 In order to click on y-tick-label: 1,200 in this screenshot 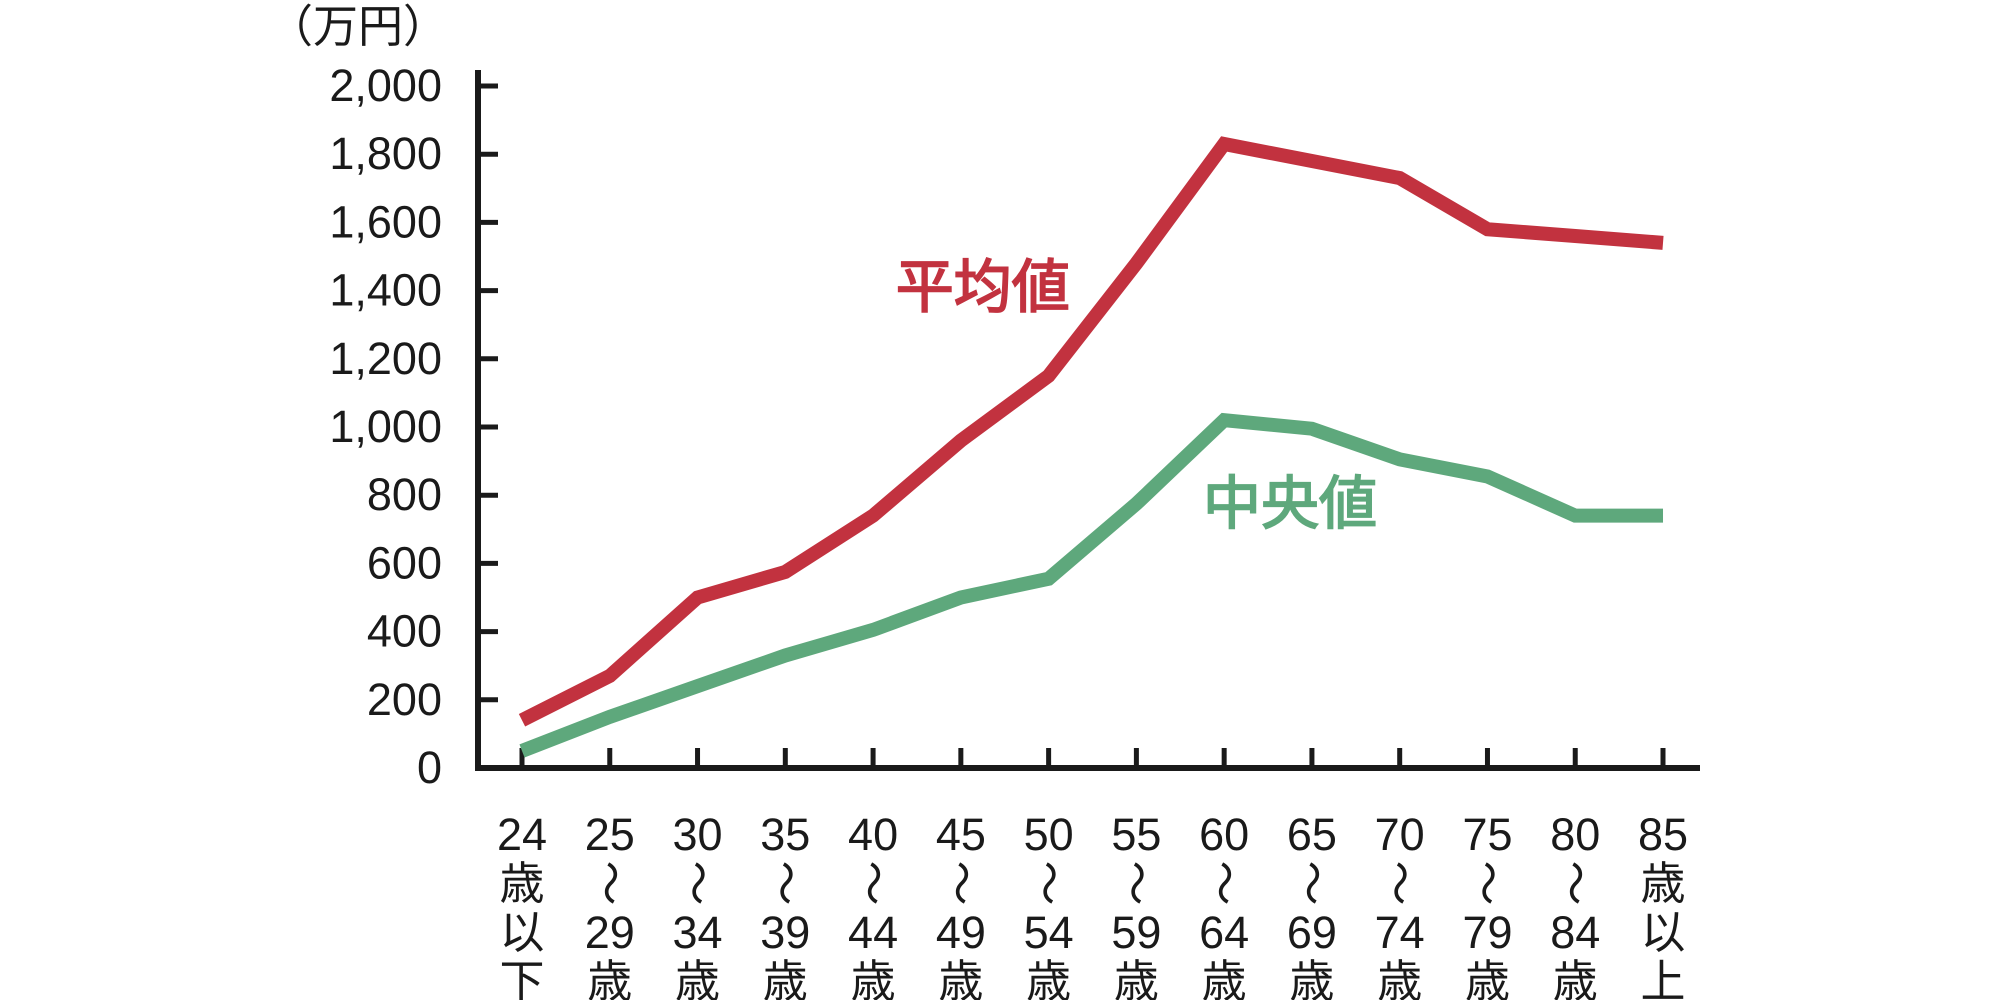, I will do `click(385, 358)`.